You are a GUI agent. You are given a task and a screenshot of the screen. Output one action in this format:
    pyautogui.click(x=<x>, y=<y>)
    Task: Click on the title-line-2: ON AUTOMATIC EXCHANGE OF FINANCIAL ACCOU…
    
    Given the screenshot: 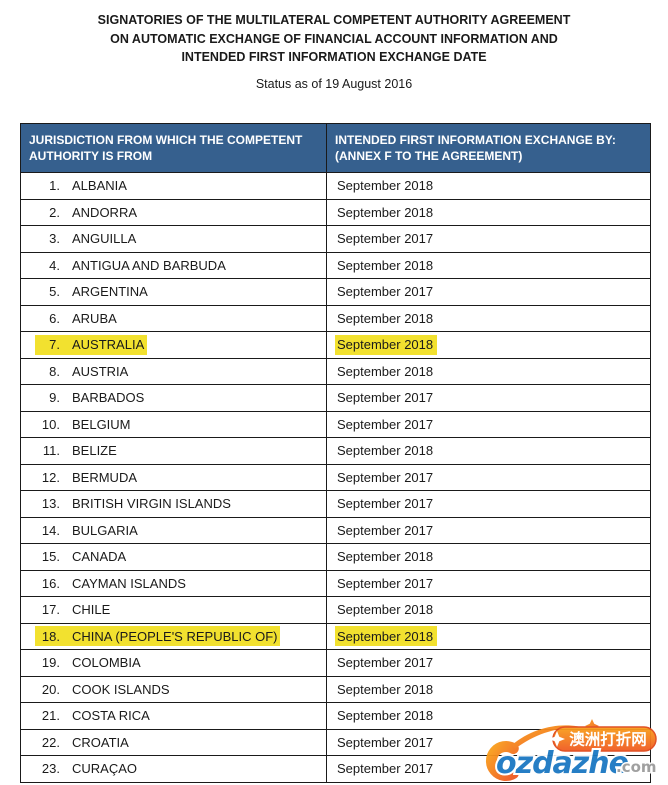 What is the action you would take?
    pyautogui.click(x=334, y=38)
    